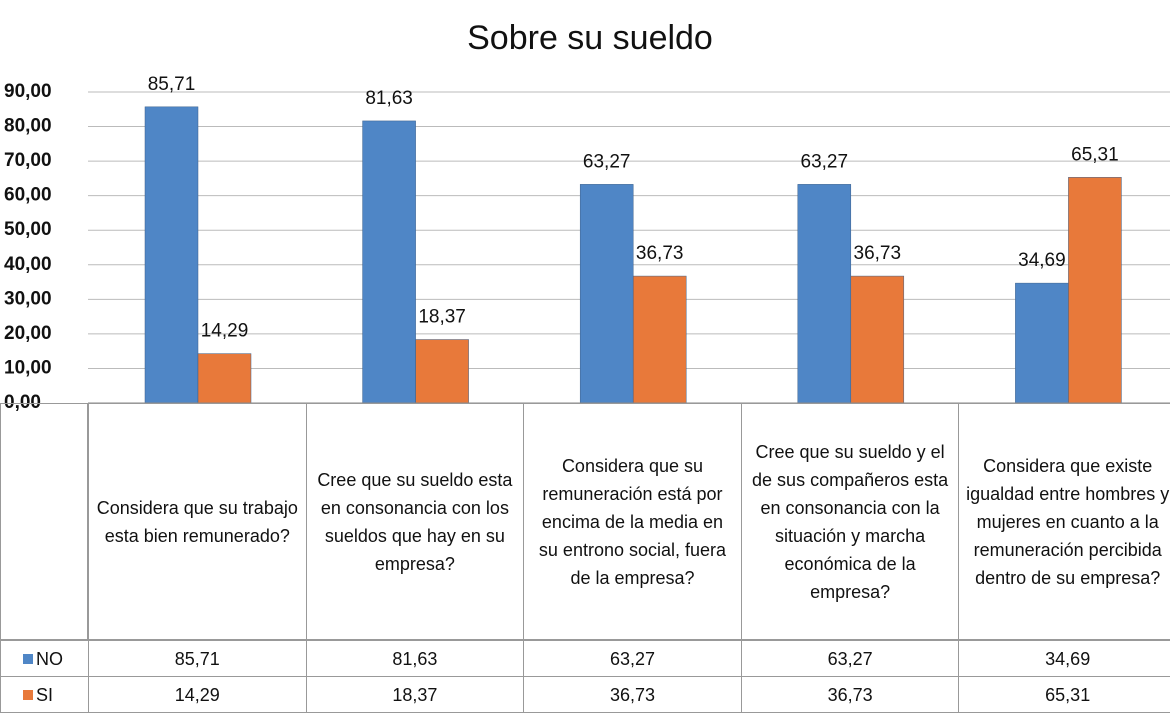 The height and width of the screenshot is (716, 1170). Describe the element at coordinates (22, 402) in the screenshot. I see `y-tick-label: 0,00` at that location.